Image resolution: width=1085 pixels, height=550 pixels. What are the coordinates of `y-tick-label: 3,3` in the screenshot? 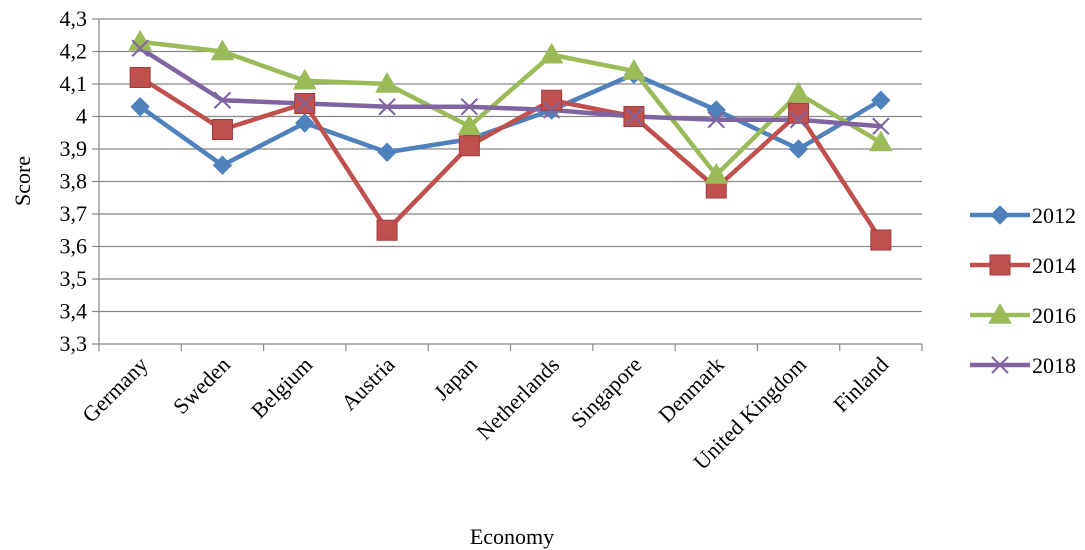 It's located at (74, 343).